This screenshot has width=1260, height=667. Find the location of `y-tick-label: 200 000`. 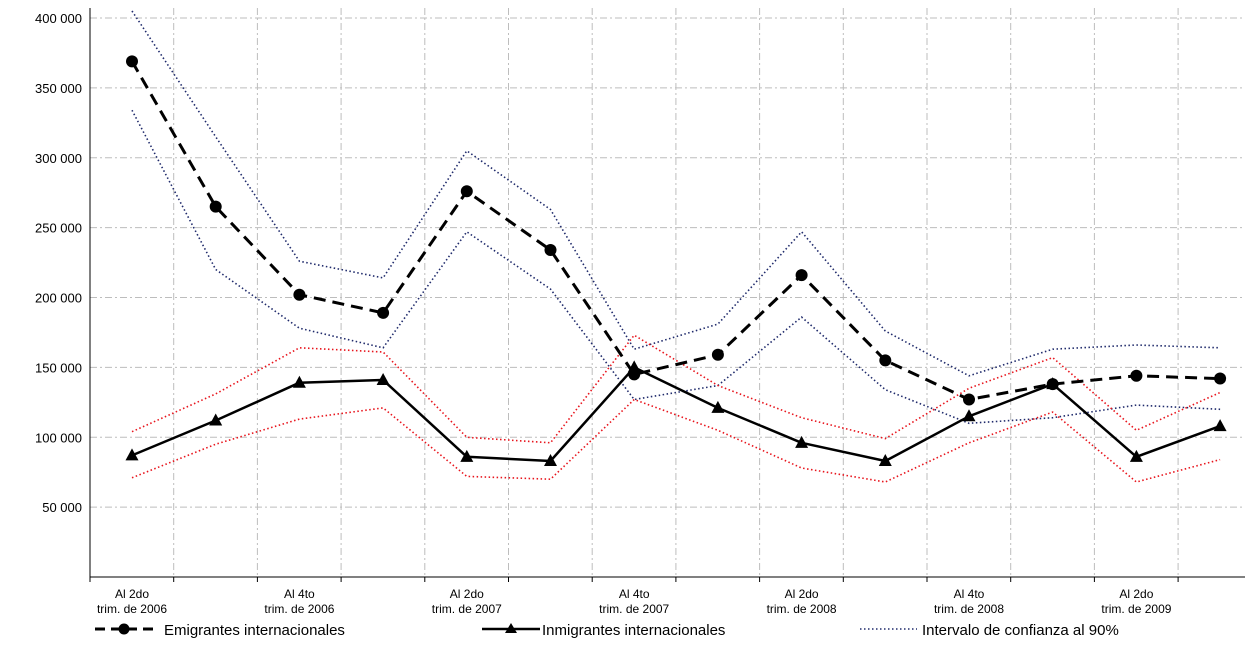

y-tick-label: 200 000 is located at coordinates (58, 298).